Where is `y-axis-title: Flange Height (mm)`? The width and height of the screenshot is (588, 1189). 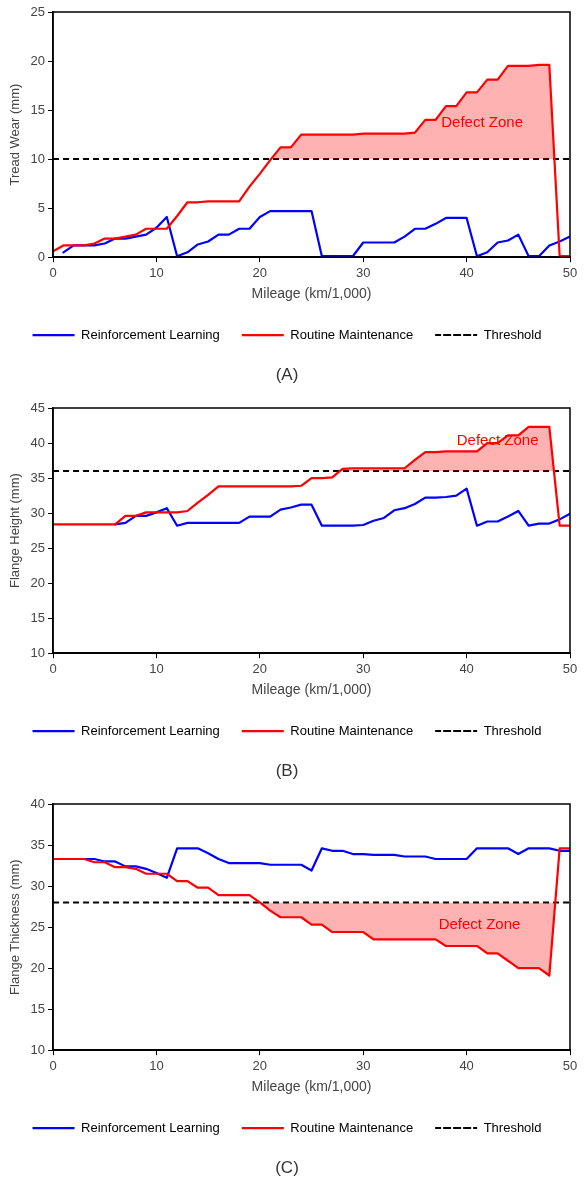
y-axis-title: Flange Height (mm) is located at coordinates (15, 531).